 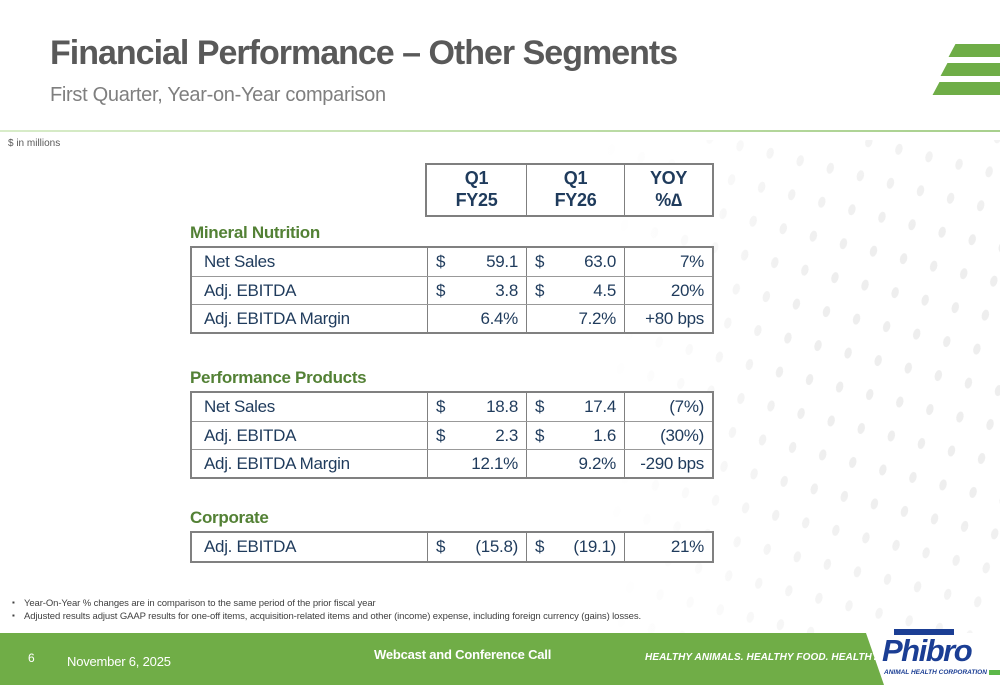 I want to click on col-header-line: FY25, so click(x=476, y=200).